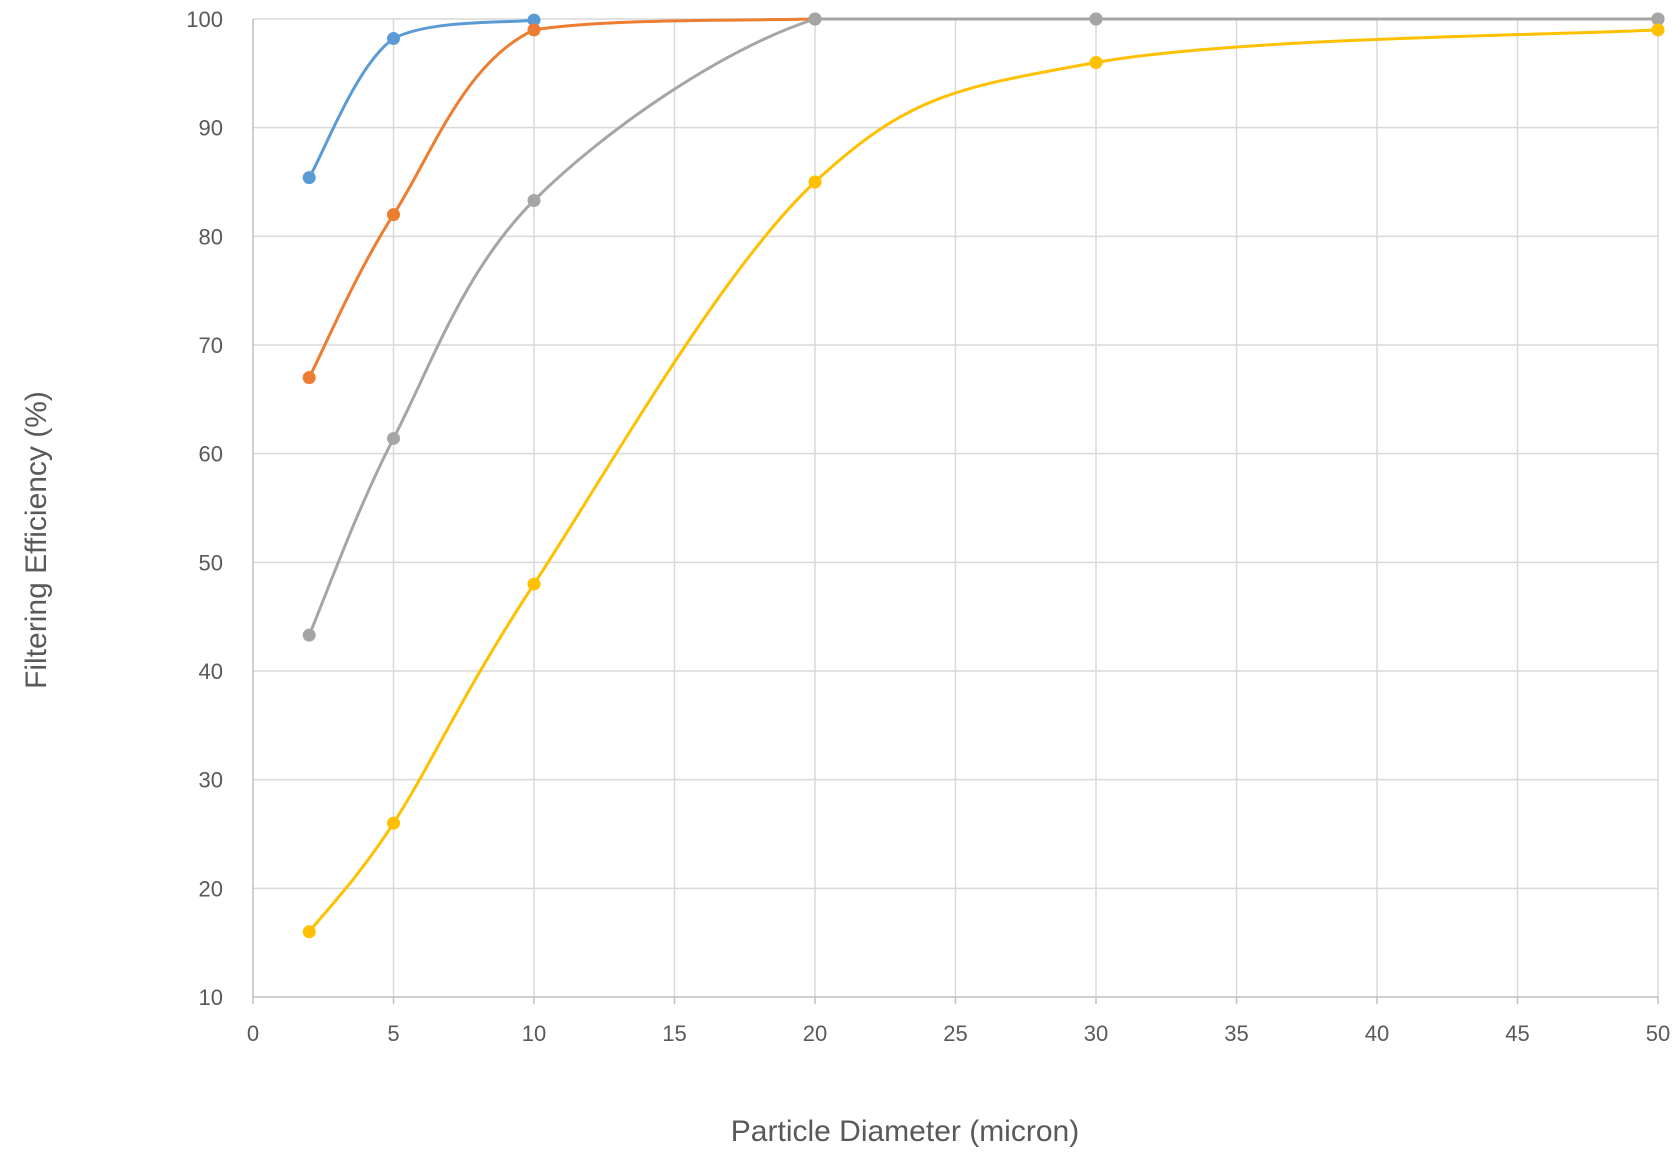  I want to click on x-tick-label: 25, so click(955, 1033).